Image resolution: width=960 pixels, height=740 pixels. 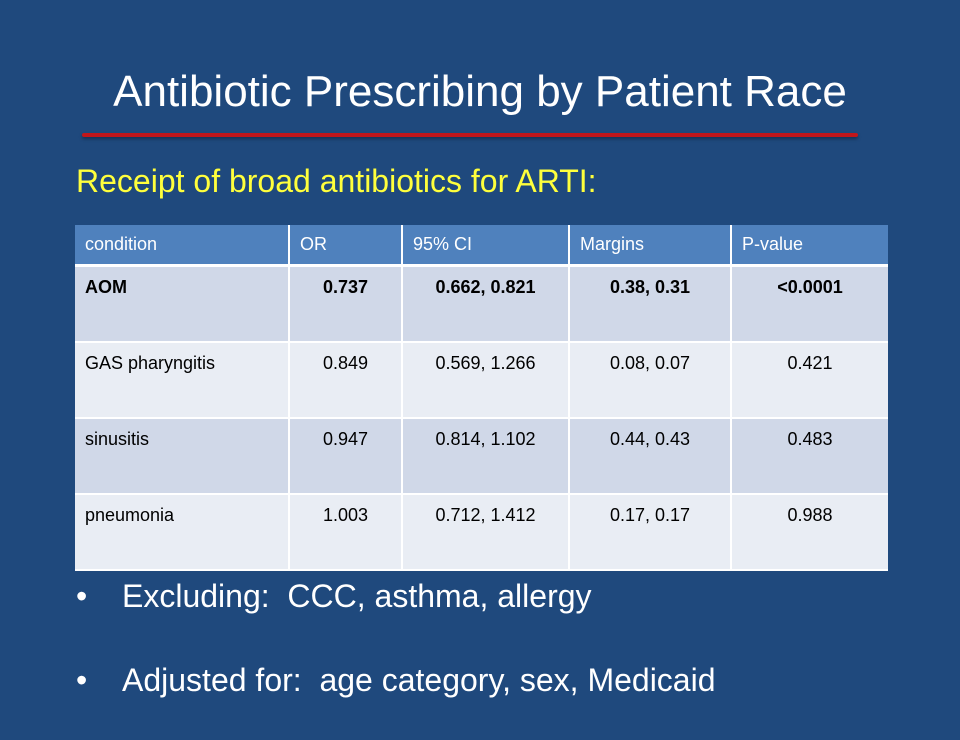 I want to click on bullet-text: Excluding: CCC, asthma, allergy, so click(x=357, y=596).